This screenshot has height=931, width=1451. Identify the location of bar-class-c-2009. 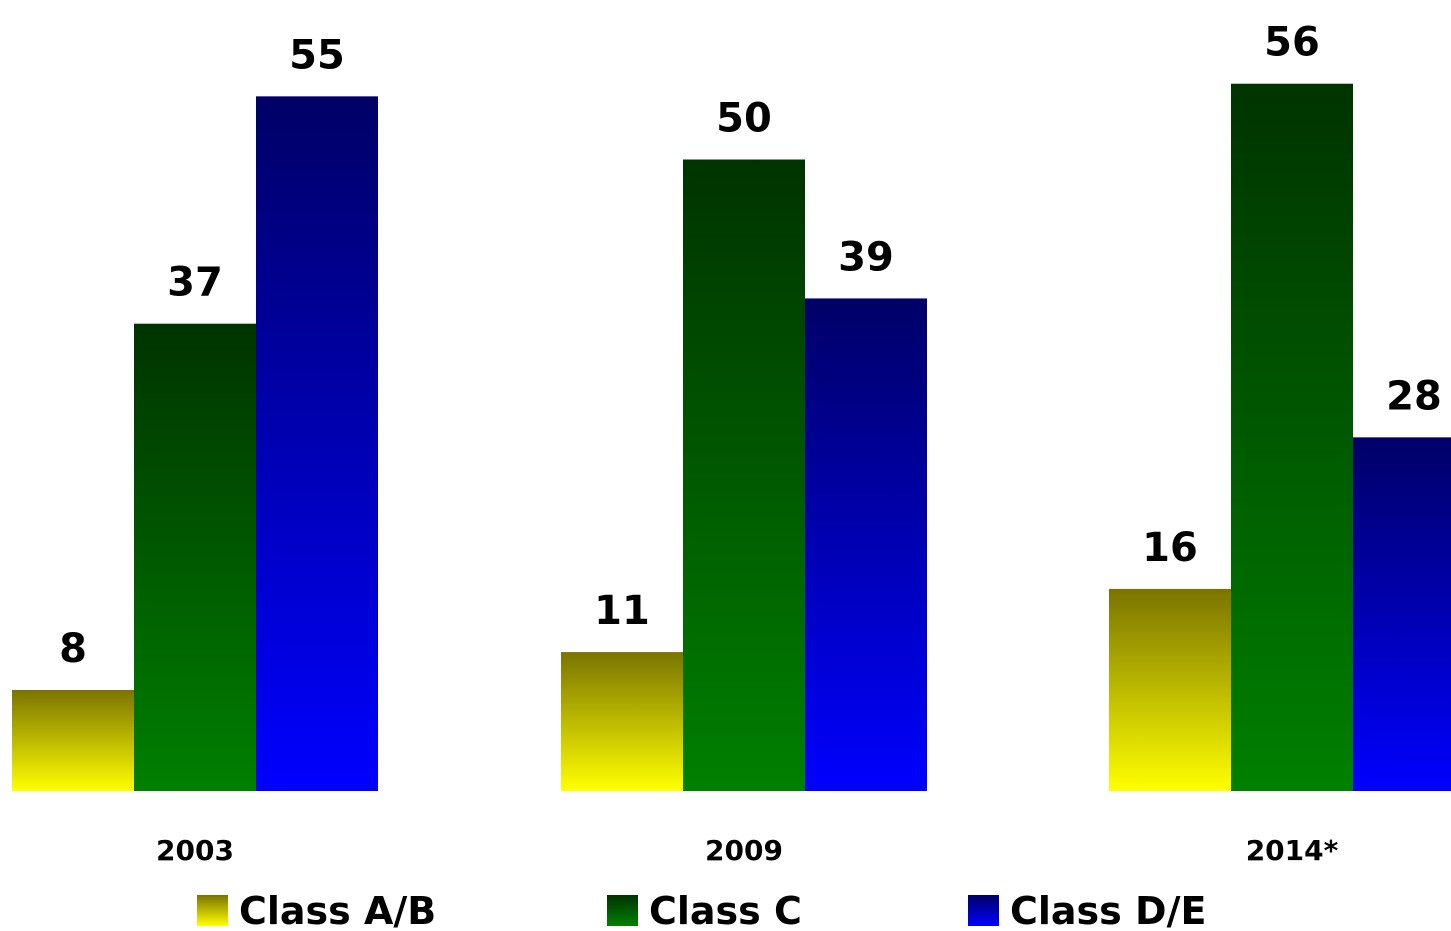
(744, 475).